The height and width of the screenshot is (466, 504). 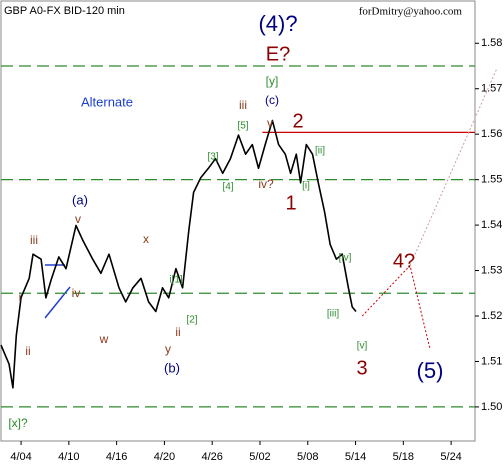 I want to click on wave-label: [ii], so click(x=320, y=151).